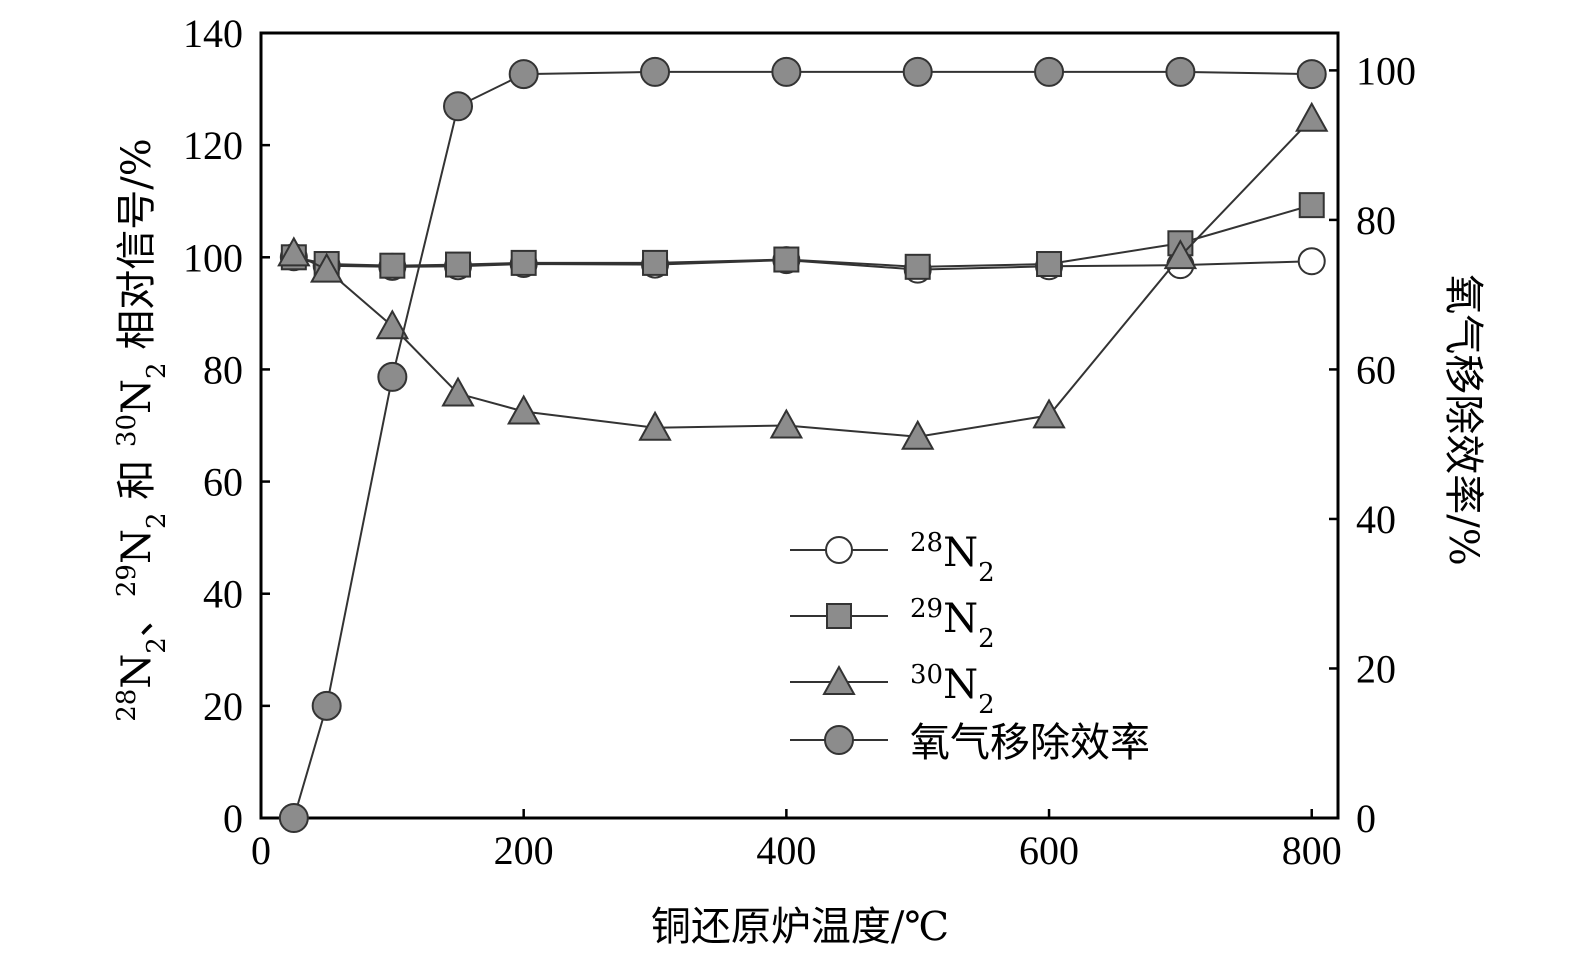 The height and width of the screenshot is (963, 1575). What do you see at coordinates (127, 430) in the screenshot?
I see `left-axis-title-sup-3: 30` at bounding box center [127, 430].